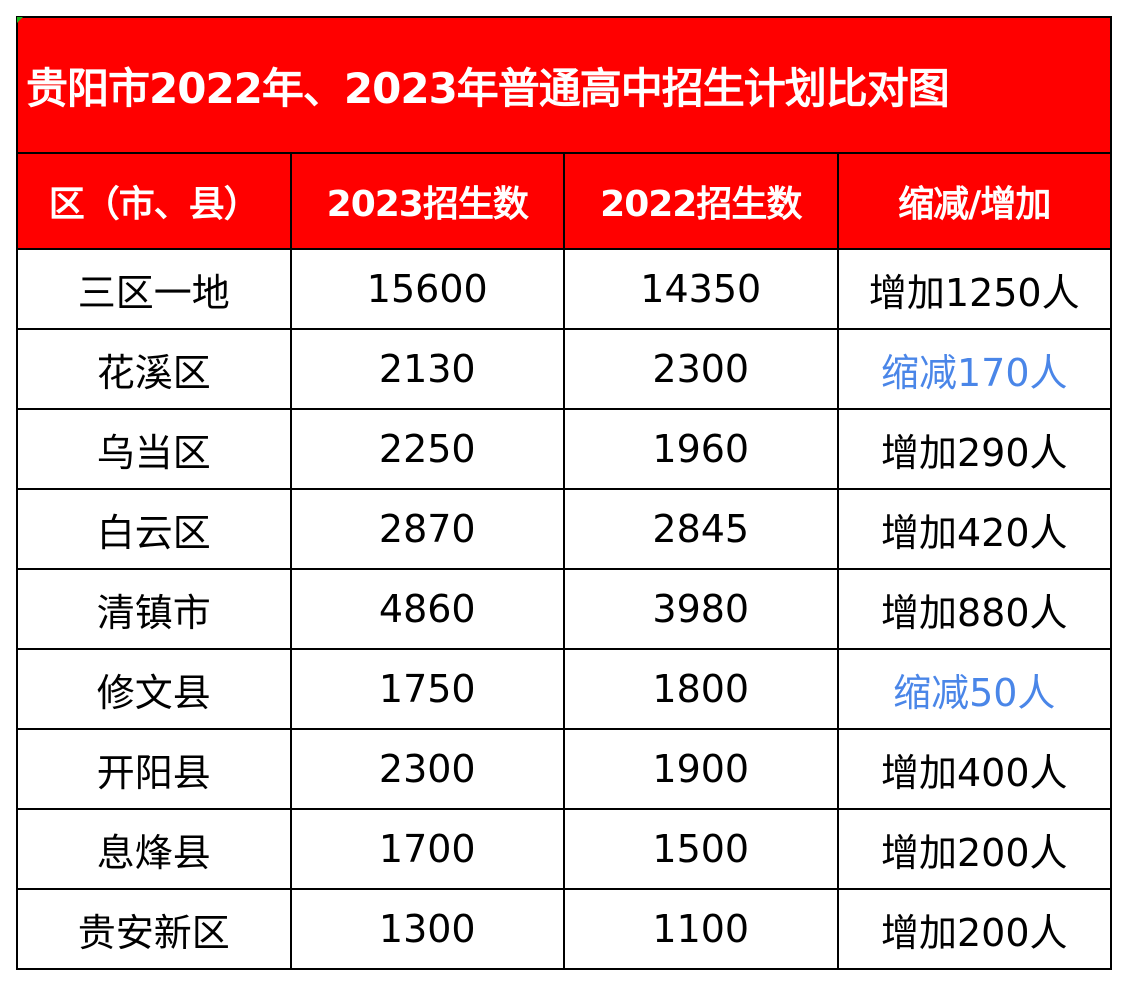 The height and width of the screenshot is (984, 1128). What do you see at coordinates (701, 449) in the screenshot?
I see `enroll-2022-cell: 1960` at bounding box center [701, 449].